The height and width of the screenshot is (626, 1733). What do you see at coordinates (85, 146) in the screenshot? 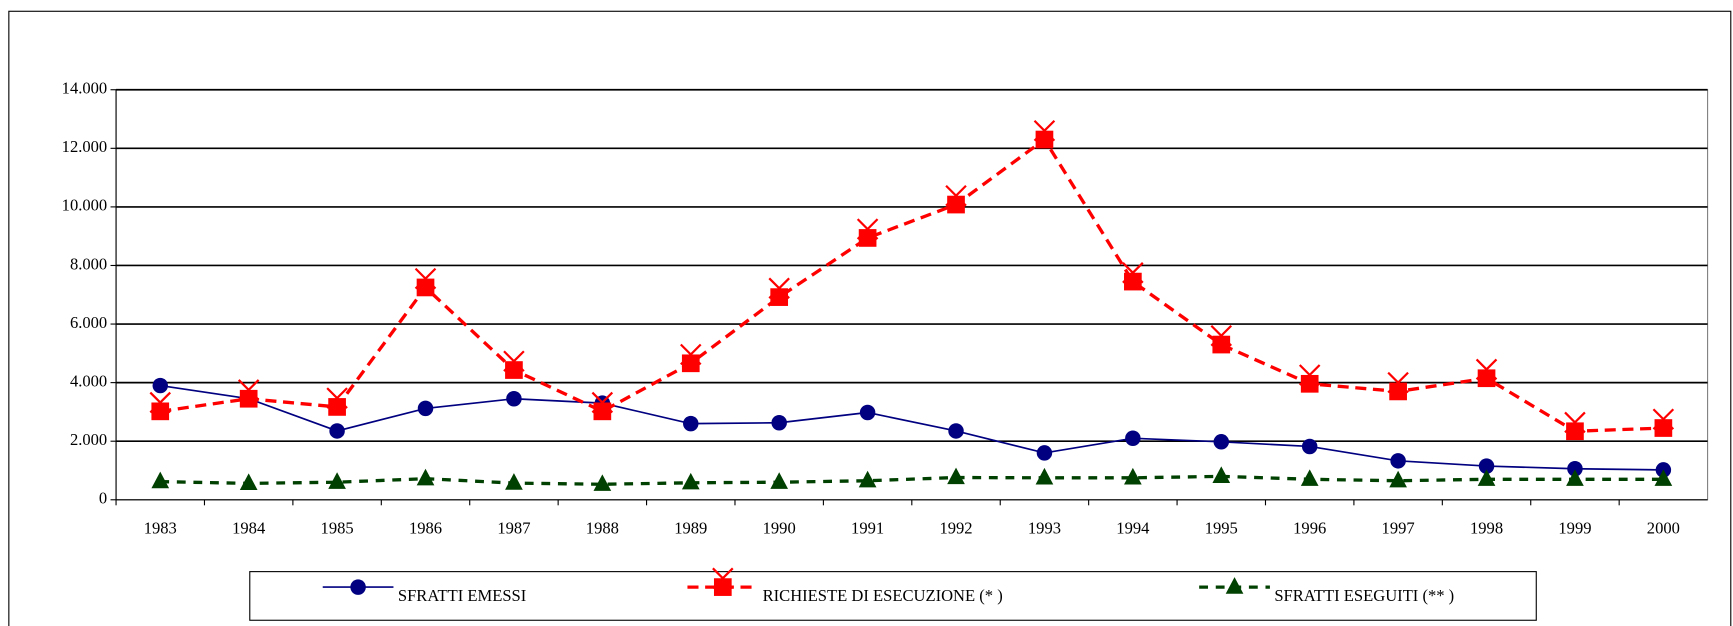
I see `y-tick-label: 12.000` at bounding box center [85, 146].